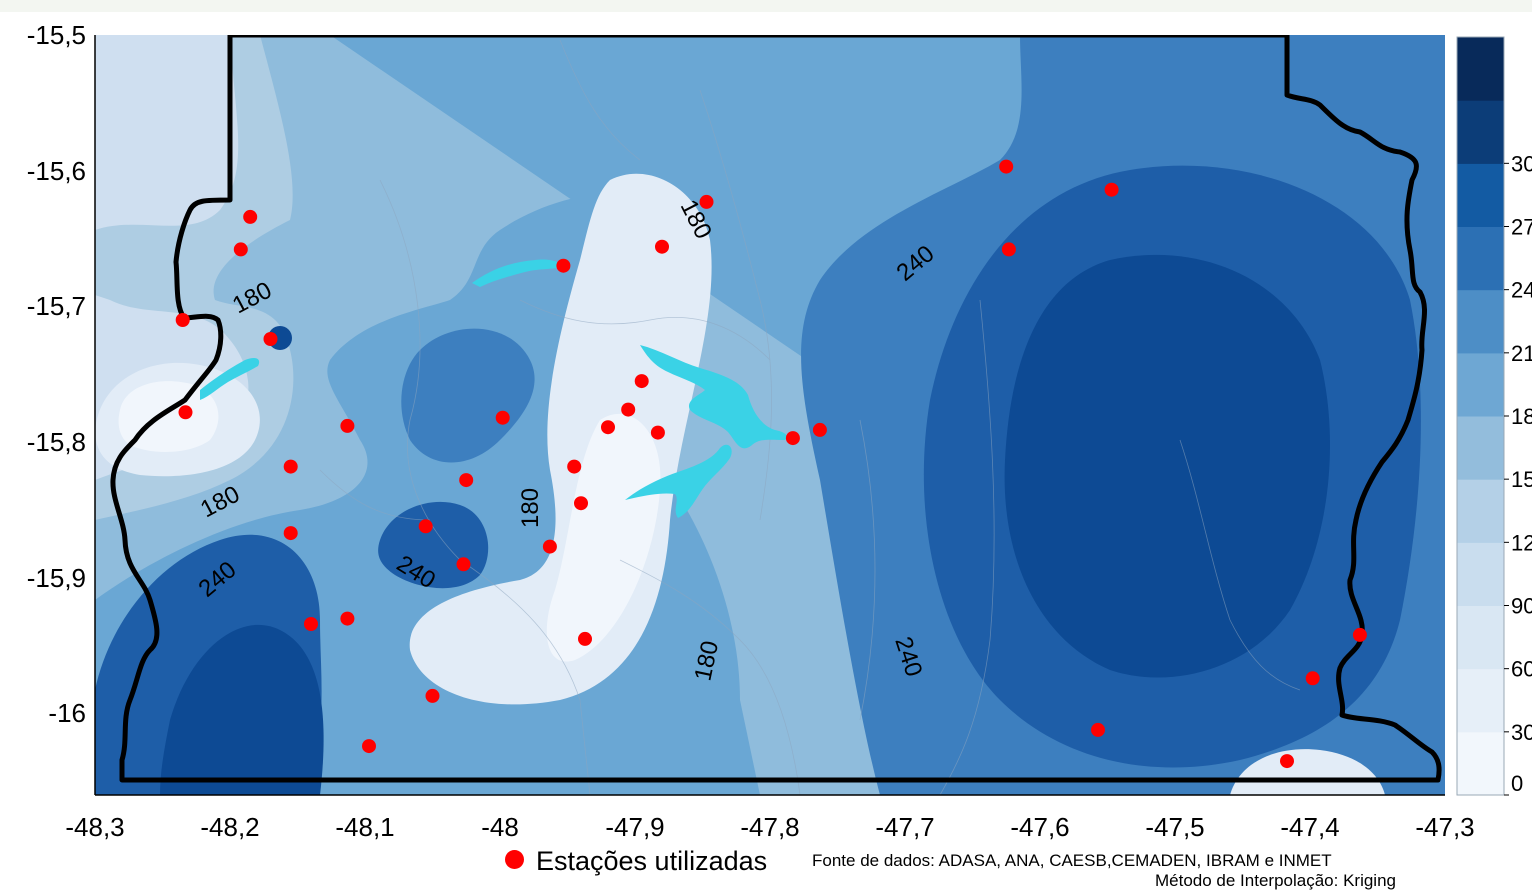 Image resolution: width=1532 pixels, height=891 pixels. I want to click on station-legend: Estações utilizadas, so click(636, 861).